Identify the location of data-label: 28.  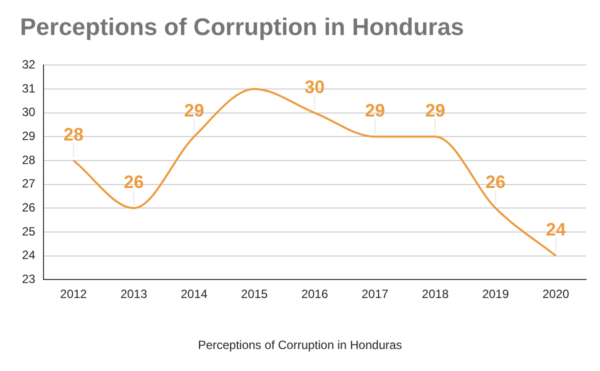
(73, 134).